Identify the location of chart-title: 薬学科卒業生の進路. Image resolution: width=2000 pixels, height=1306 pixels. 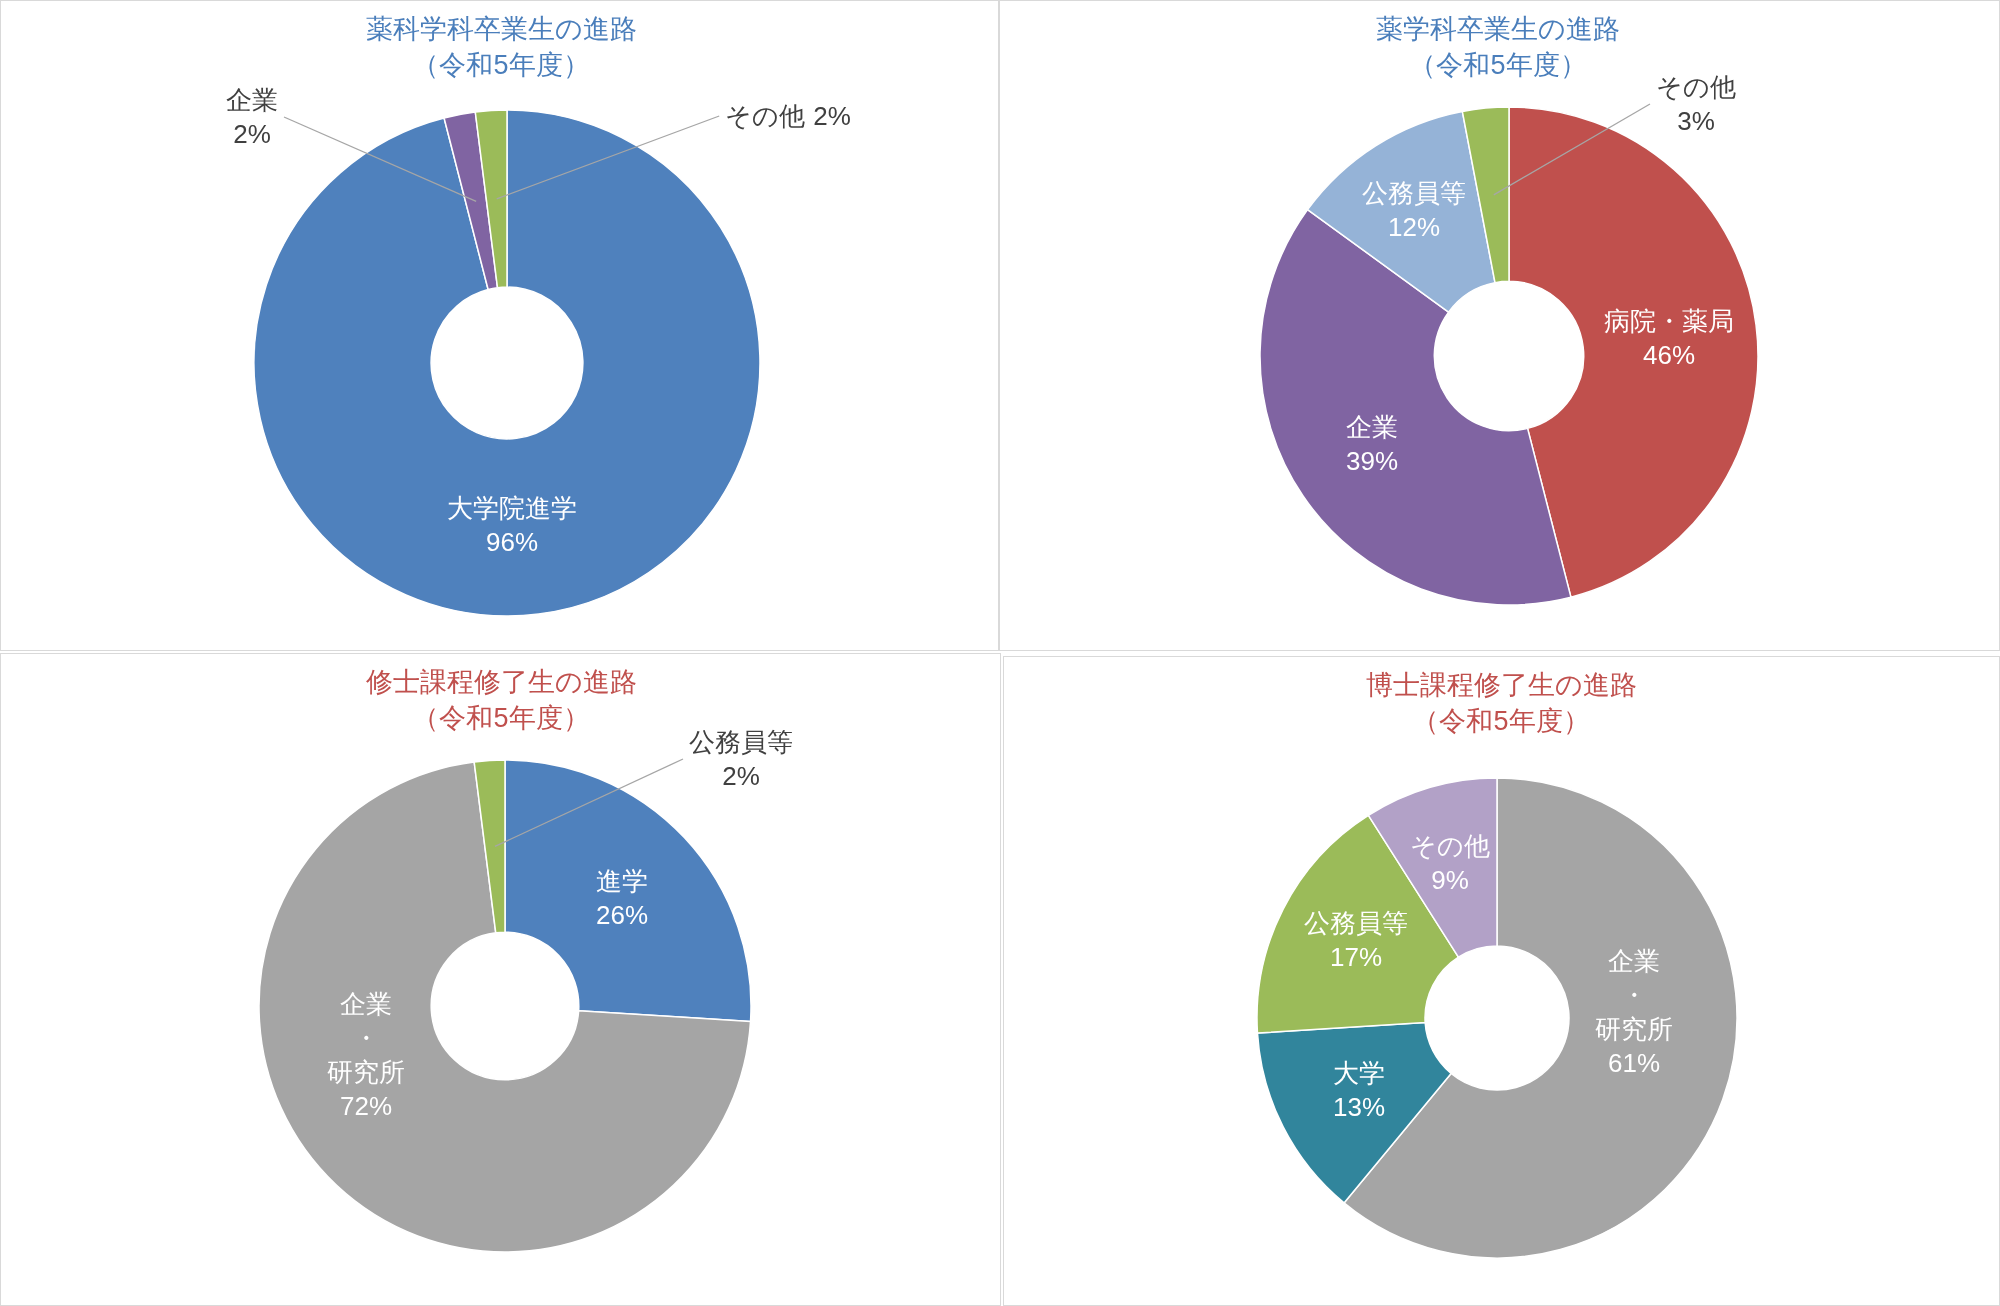
(1498, 29).